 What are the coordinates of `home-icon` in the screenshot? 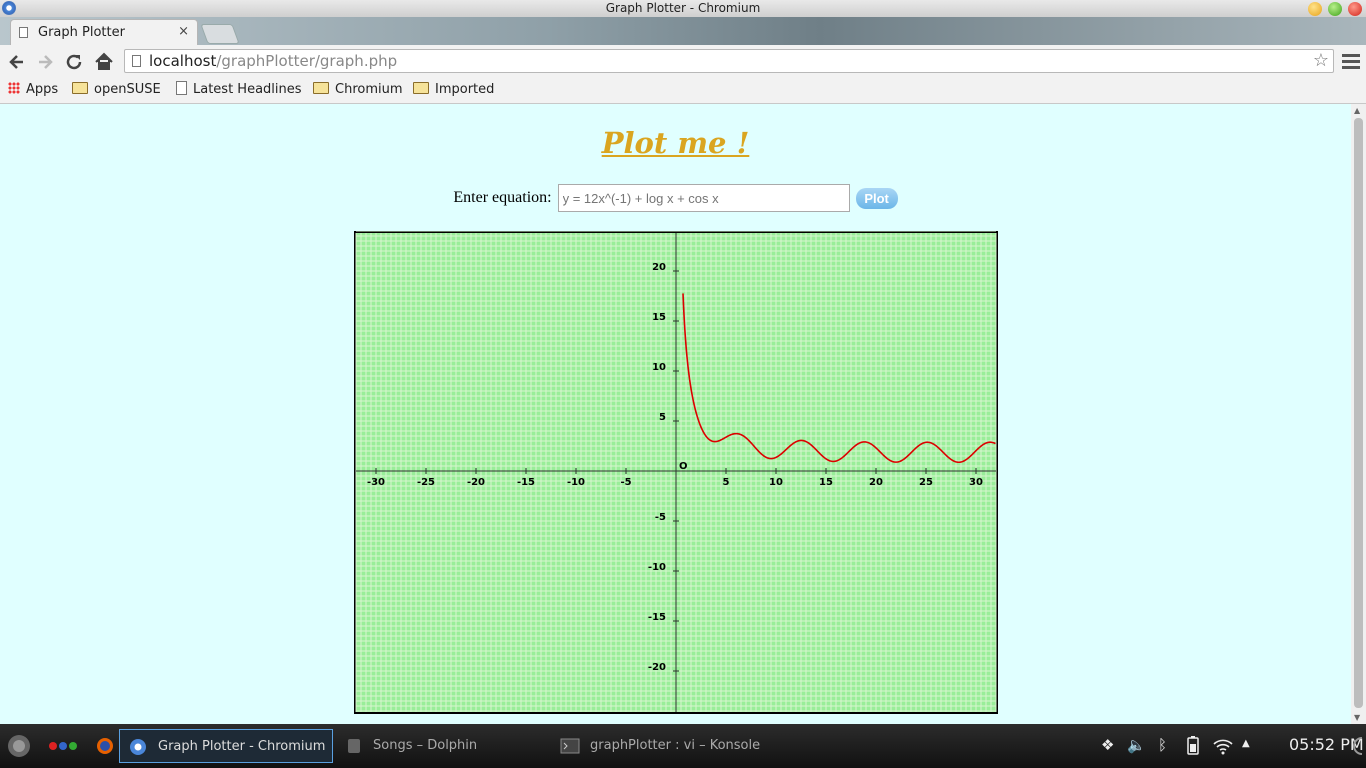 It's located at (104, 61).